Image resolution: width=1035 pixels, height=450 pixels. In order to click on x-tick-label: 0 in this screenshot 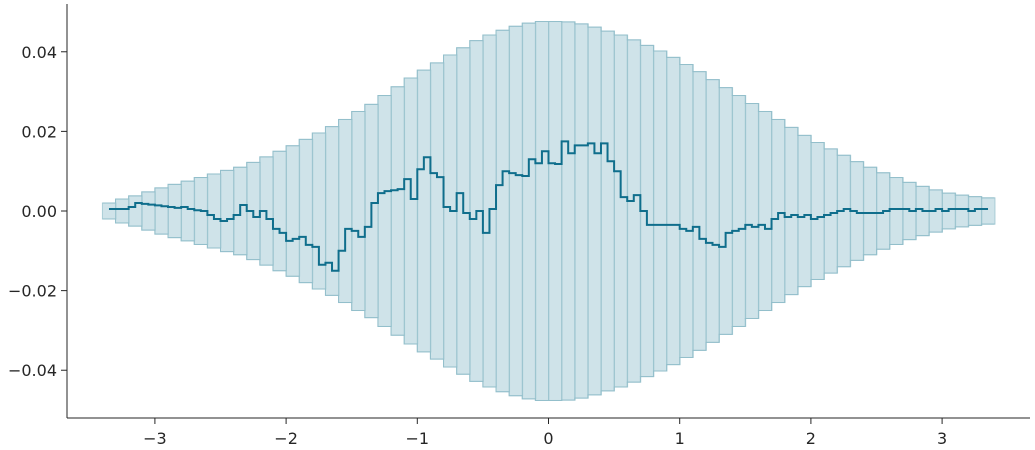, I will do `click(548, 438)`.